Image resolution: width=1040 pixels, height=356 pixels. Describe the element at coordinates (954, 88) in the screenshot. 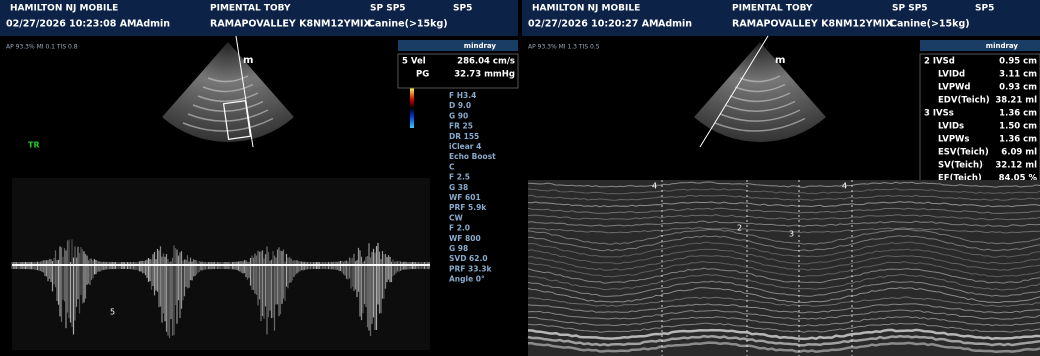

I see `measure-label: LVPWd` at that location.